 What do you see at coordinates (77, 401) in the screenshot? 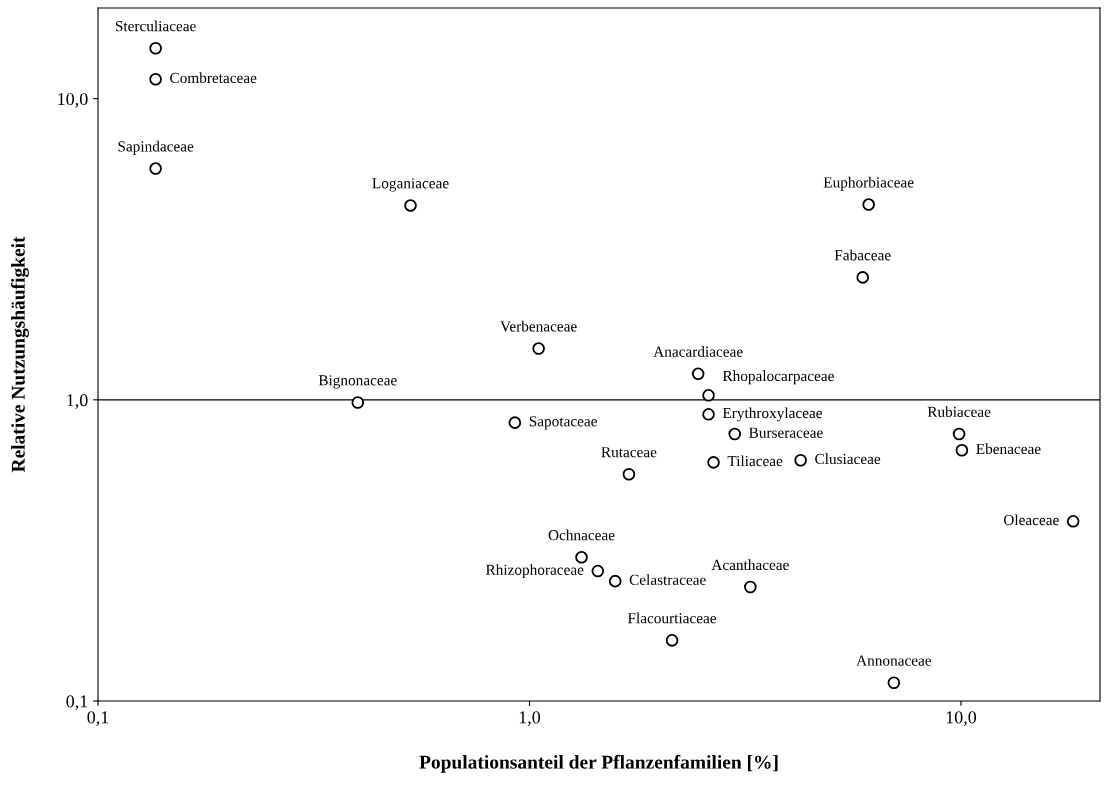
I see `y-tick-label: 1,0` at bounding box center [77, 401].